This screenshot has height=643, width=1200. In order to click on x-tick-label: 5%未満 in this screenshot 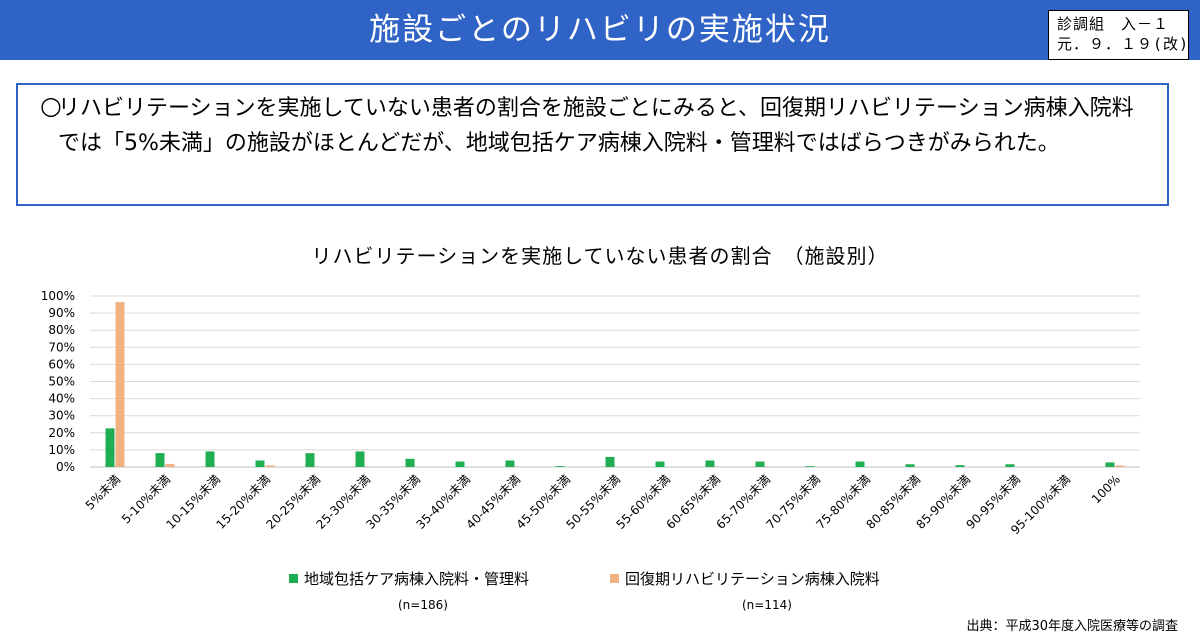, I will do `click(103, 492)`.